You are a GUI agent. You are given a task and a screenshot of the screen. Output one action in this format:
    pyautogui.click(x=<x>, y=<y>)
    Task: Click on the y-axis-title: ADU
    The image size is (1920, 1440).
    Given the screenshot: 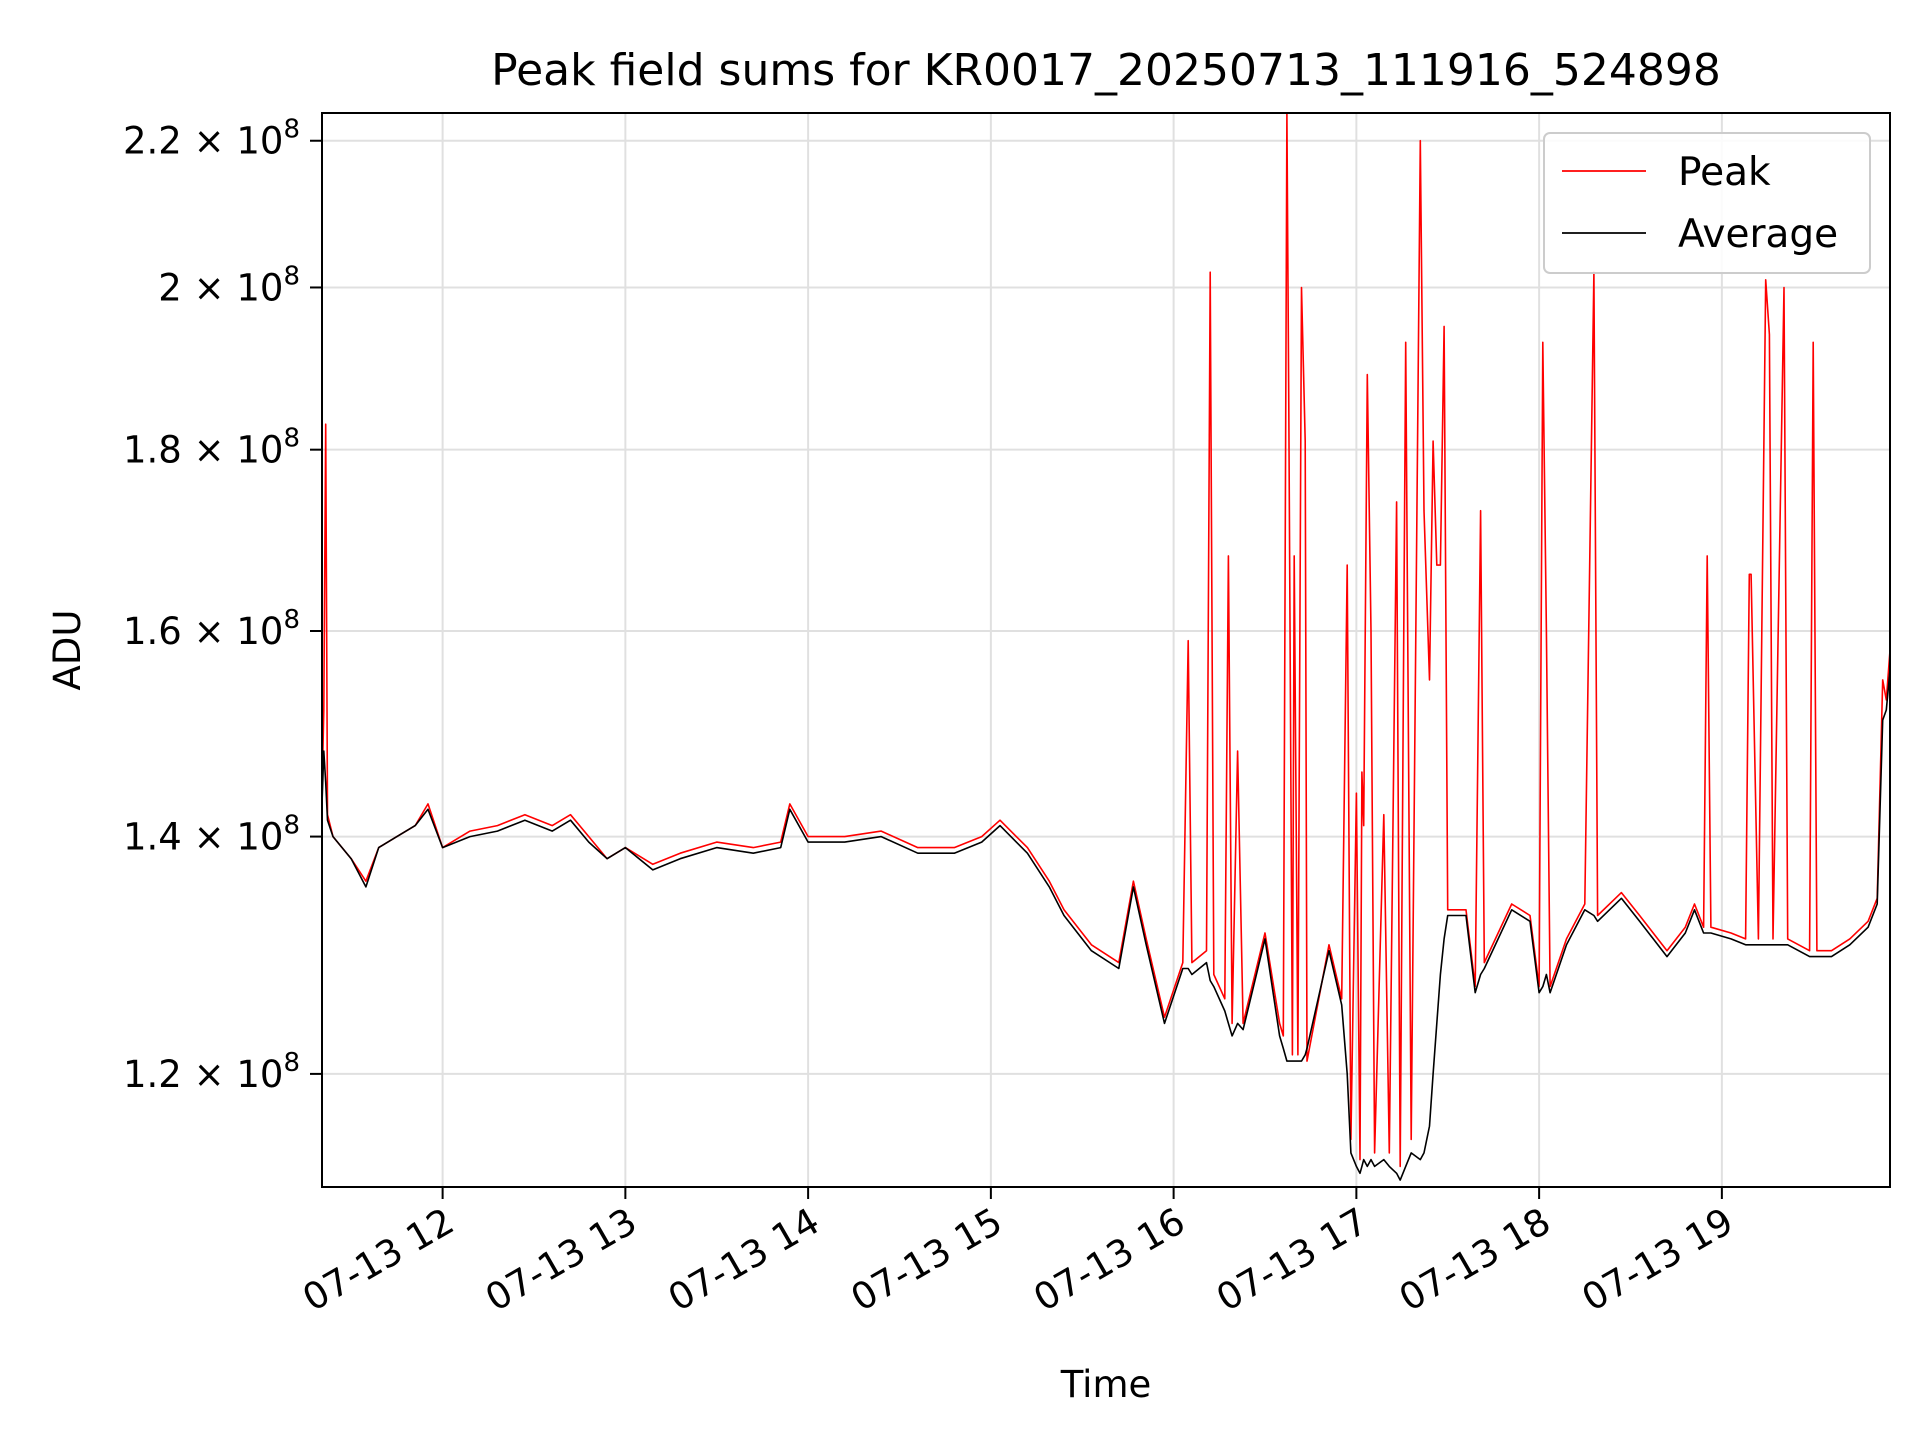 What is the action you would take?
    pyautogui.click(x=67, y=650)
    